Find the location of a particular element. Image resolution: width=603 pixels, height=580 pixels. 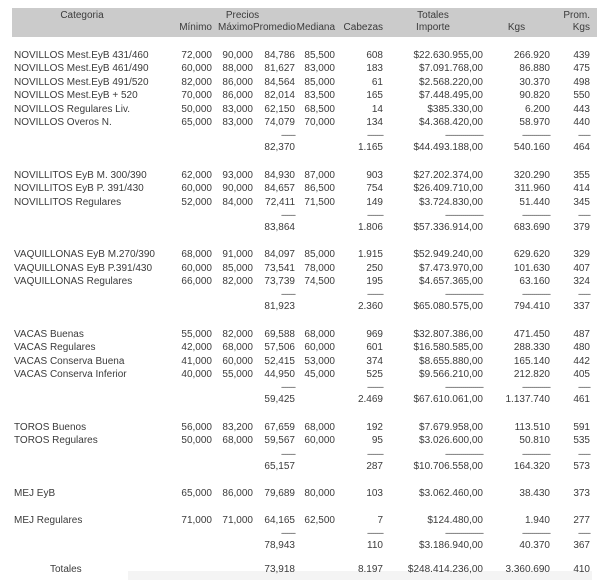

table-row-cell-maximo: 85,000 is located at coordinates (237, 268).